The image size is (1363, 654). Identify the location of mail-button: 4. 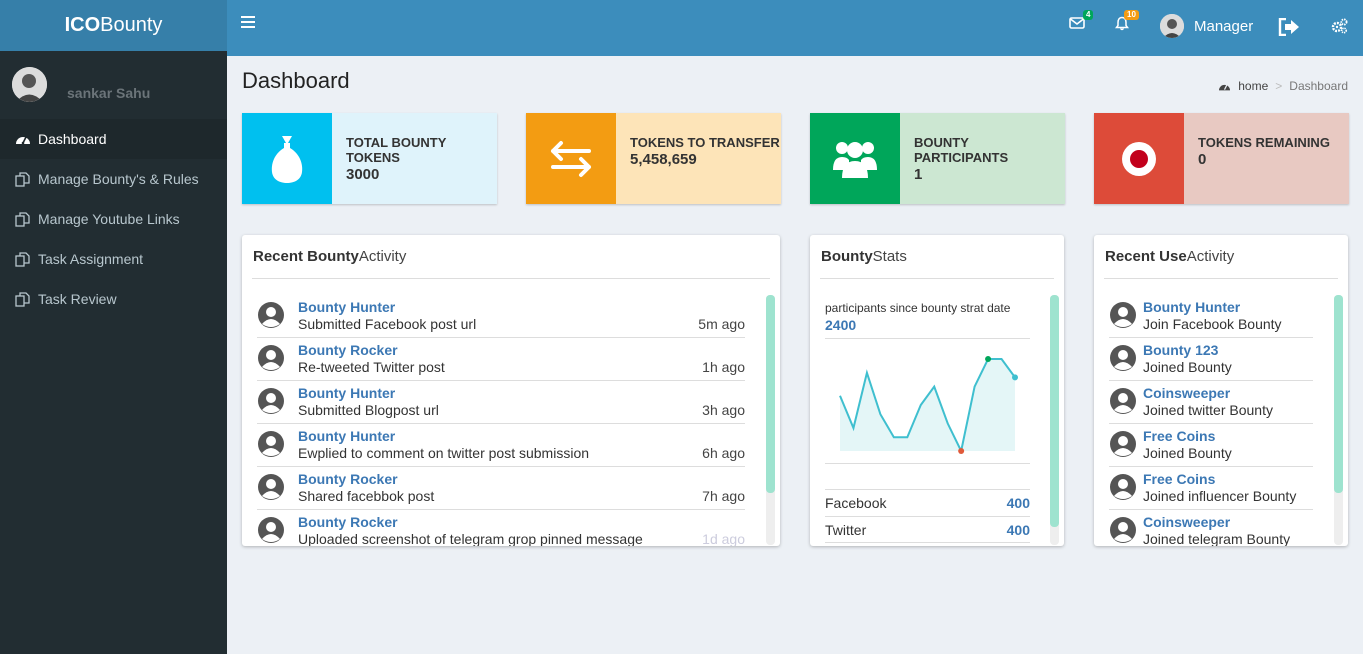
(1081, 22).